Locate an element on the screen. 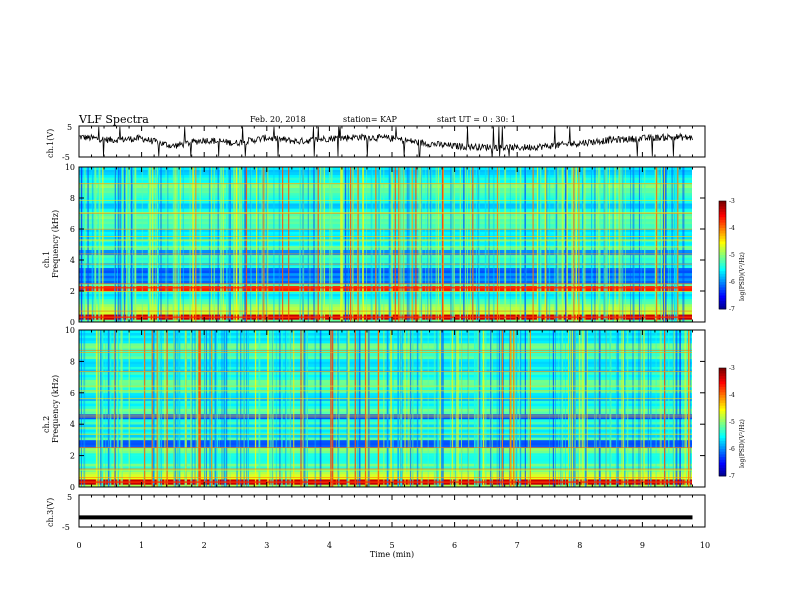  ytick-label: 4 is located at coordinates (72, 260).